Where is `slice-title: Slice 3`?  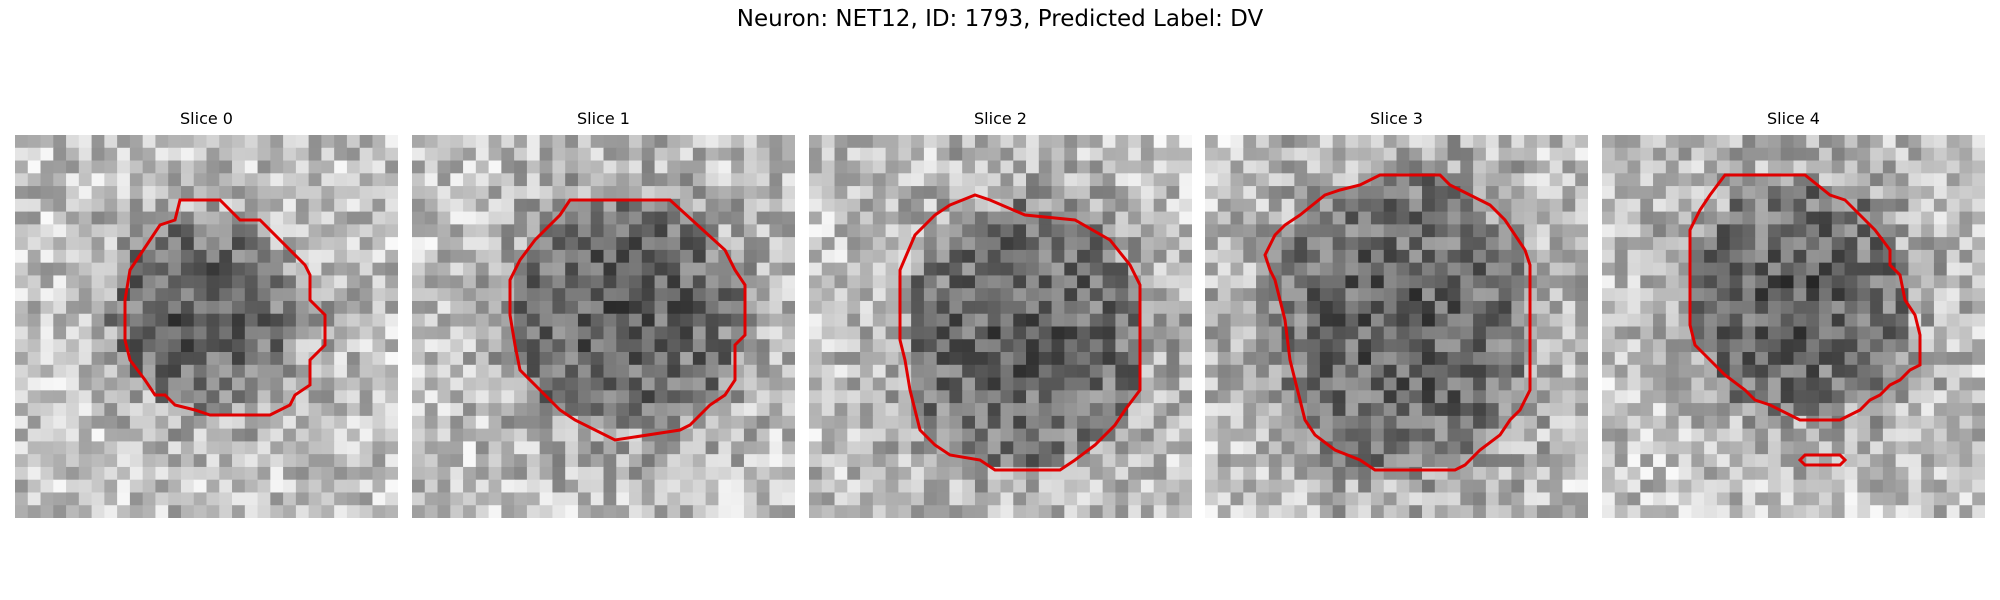
slice-title: Slice 3 is located at coordinates (1396, 118).